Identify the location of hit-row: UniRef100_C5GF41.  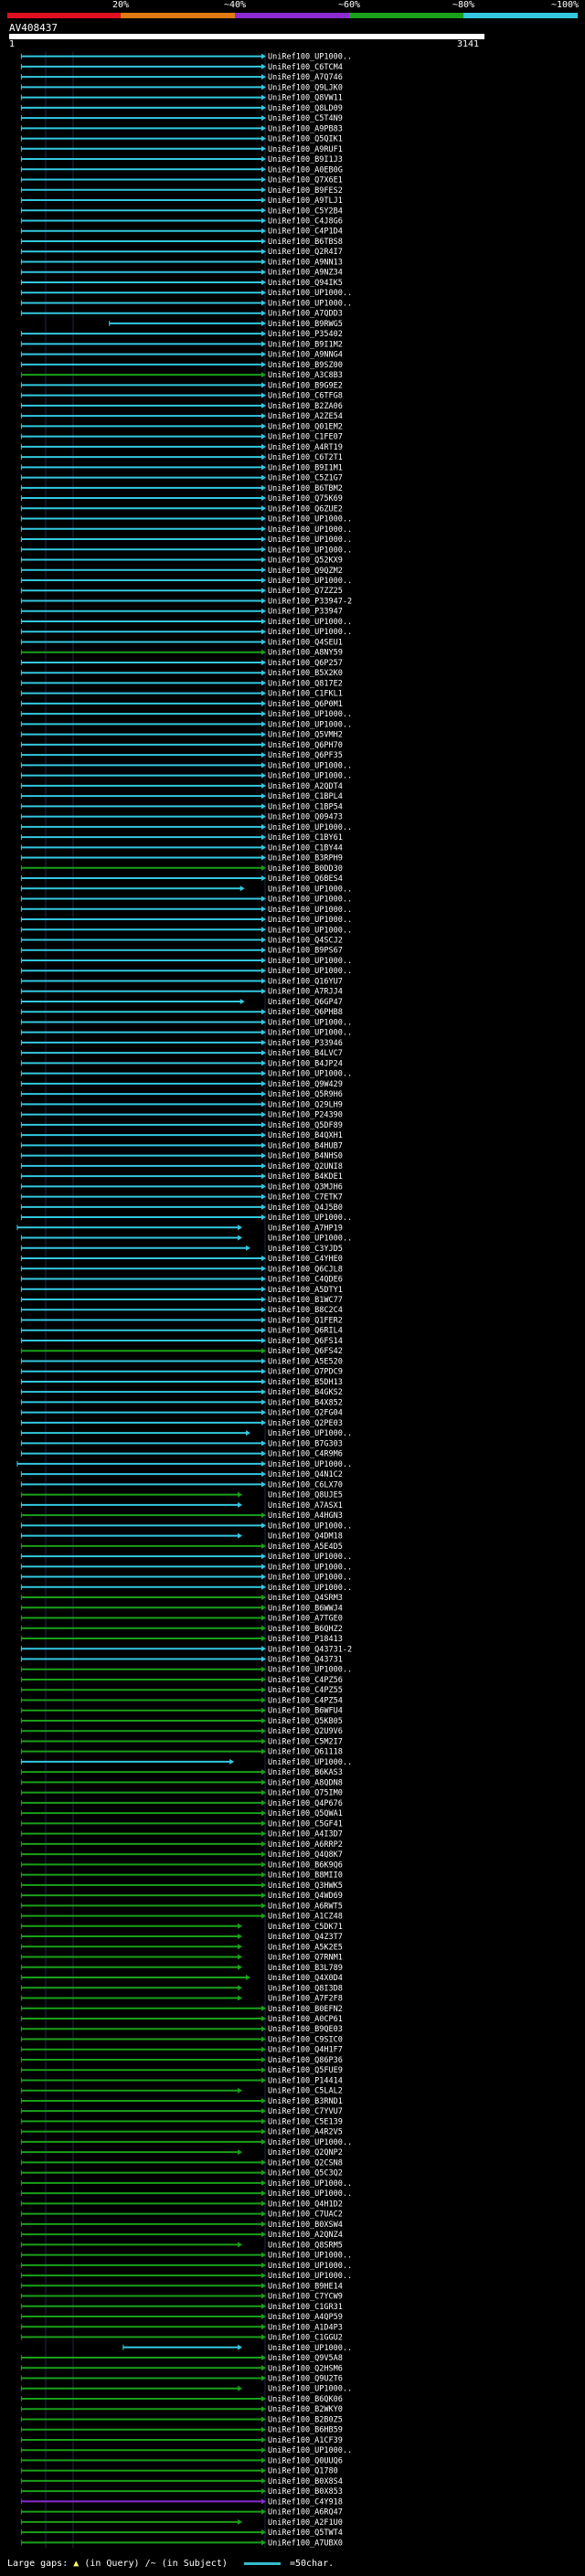
(182, 1824).